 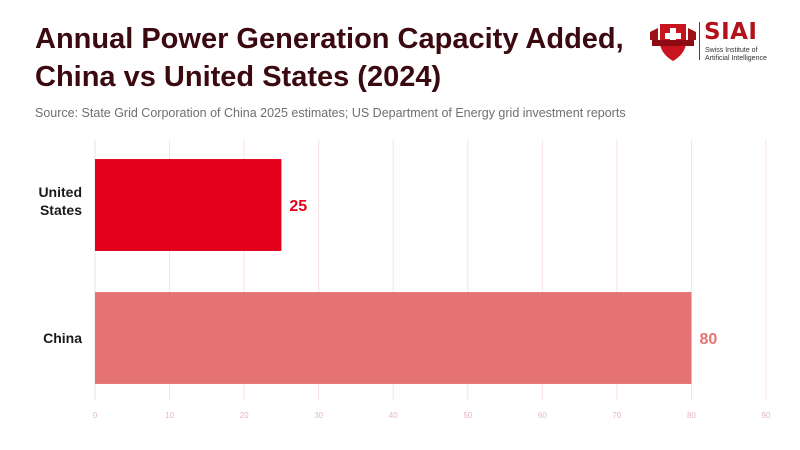 I want to click on x-tick-label: 30, so click(x=318, y=415).